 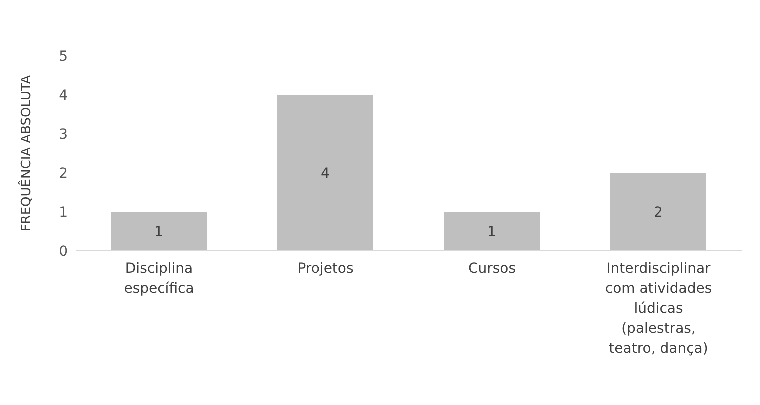 I want to click on data-label: 4, so click(x=325, y=174).